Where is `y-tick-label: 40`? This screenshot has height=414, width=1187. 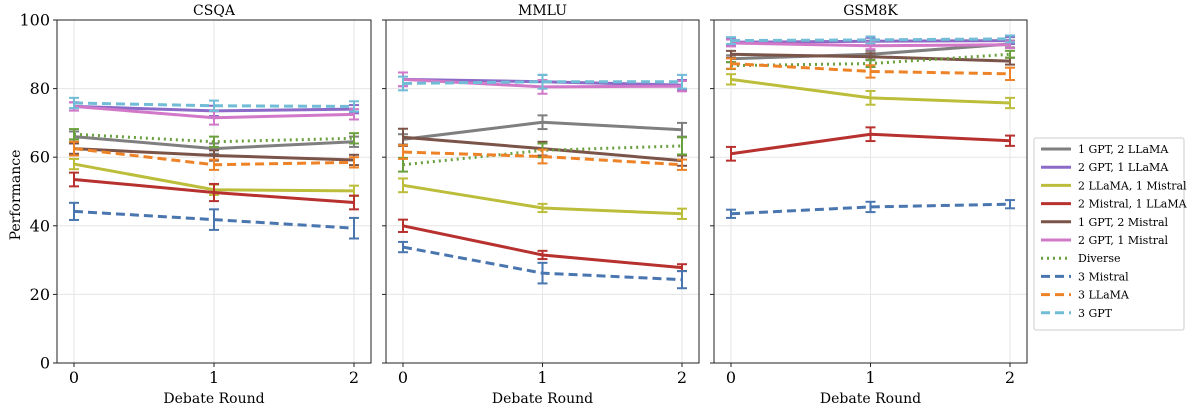 y-tick-label: 40 is located at coordinates (40, 225).